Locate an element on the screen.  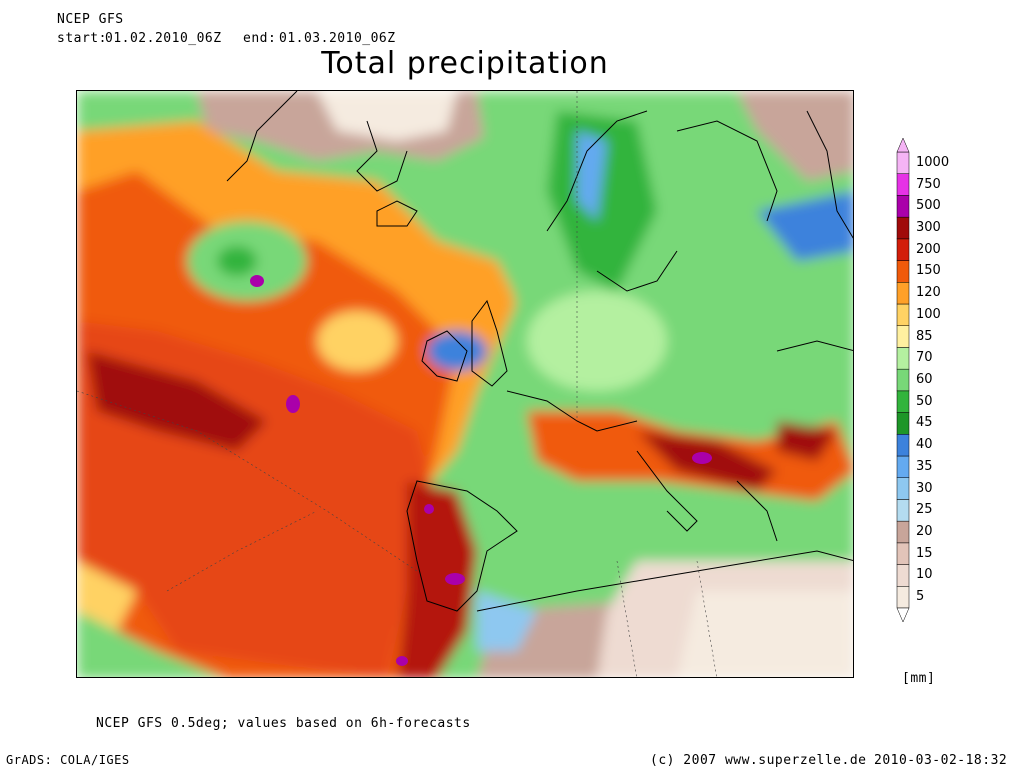
end-label: end: is located at coordinates (260, 38).